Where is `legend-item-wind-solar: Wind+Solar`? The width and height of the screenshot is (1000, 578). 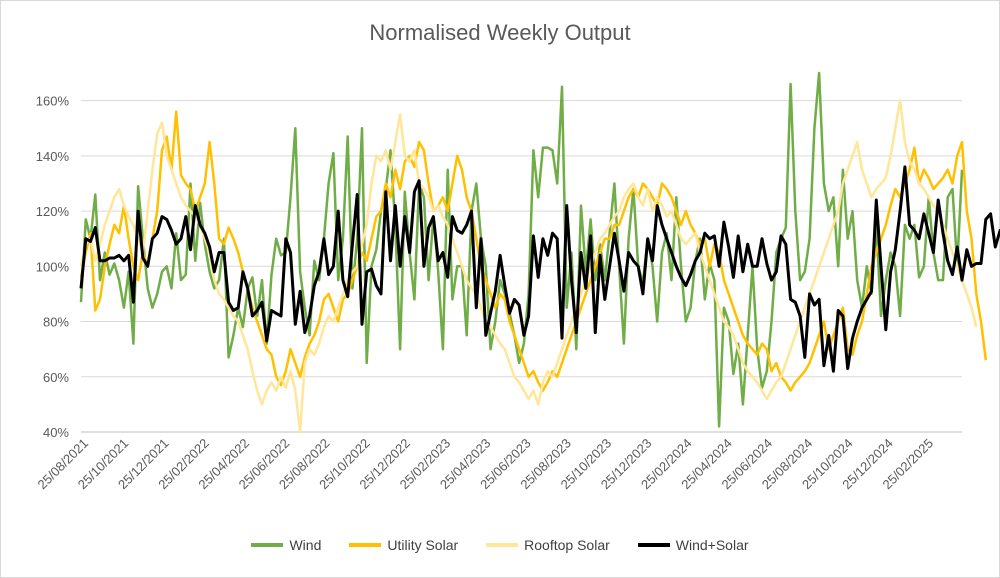 legend-item-wind-solar: Wind+Solar is located at coordinates (693, 545).